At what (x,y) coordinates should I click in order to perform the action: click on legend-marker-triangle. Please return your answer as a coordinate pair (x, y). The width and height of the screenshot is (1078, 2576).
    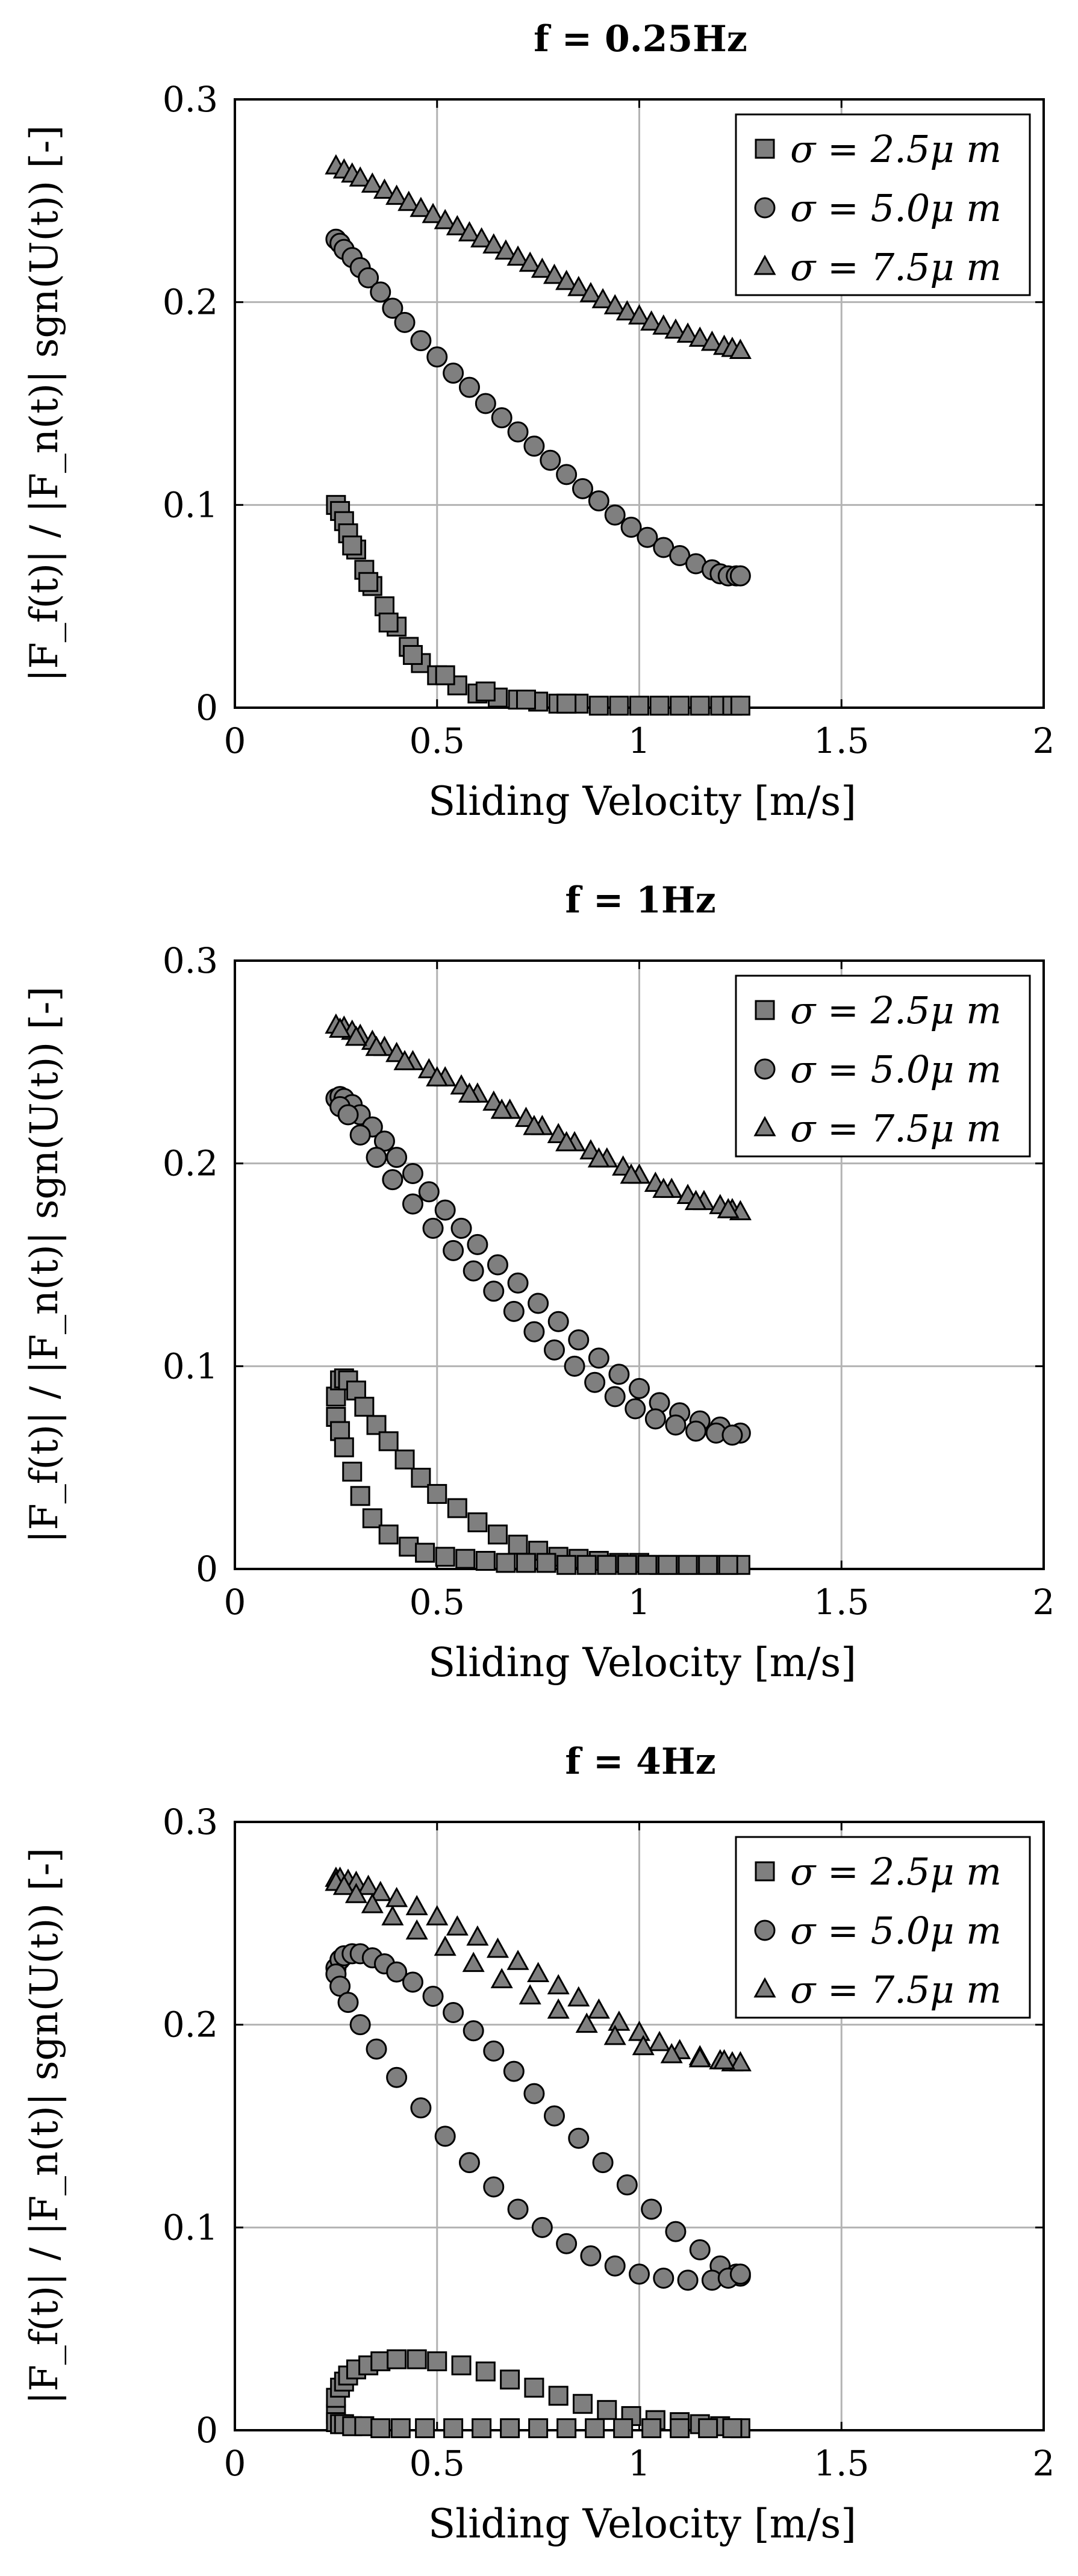
    Looking at the image, I should click on (764, 1987).